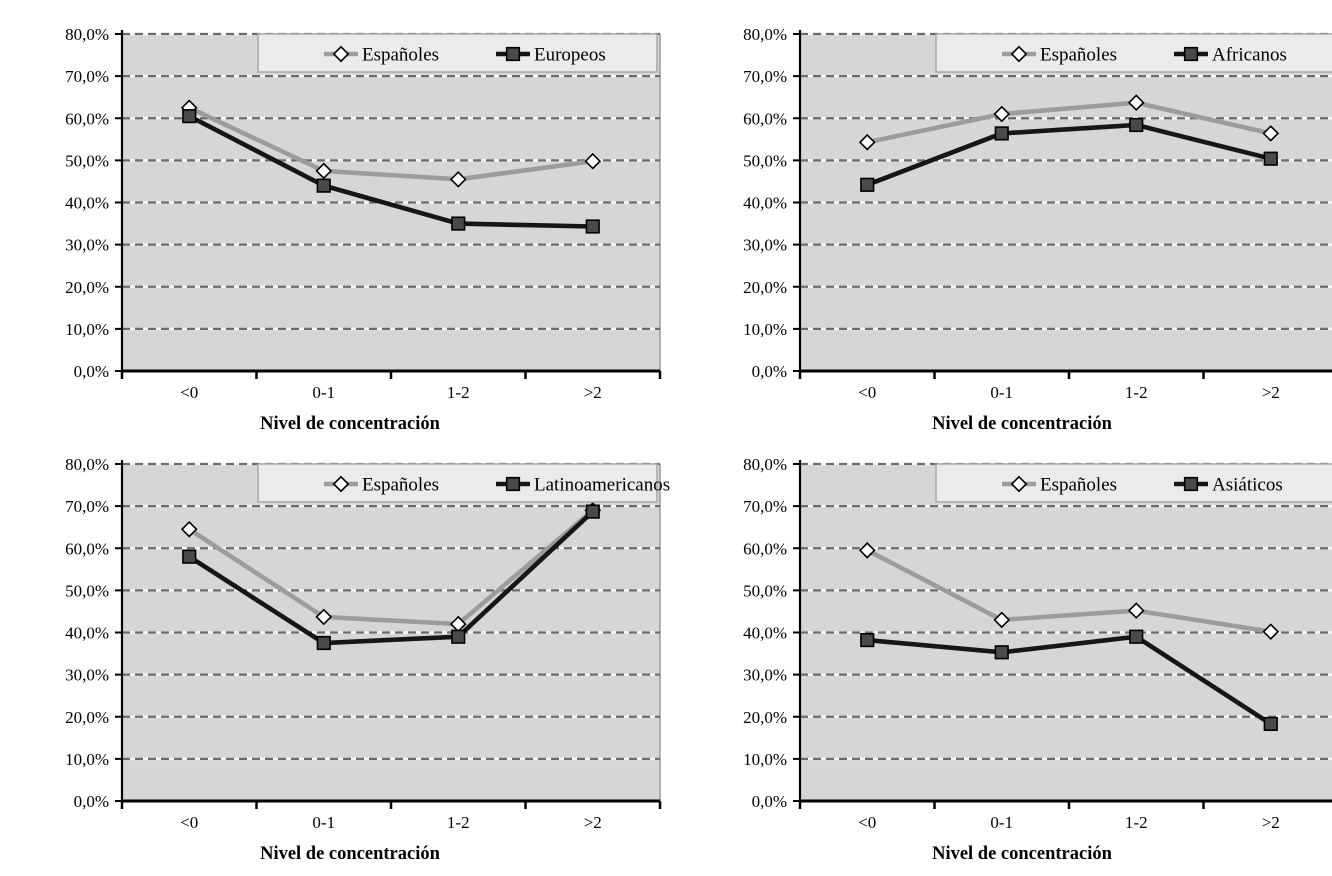 The image size is (1332, 876). What do you see at coordinates (1133, 483) in the screenshot?
I see `legend: Españoles Asiáticos` at bounding box center [1133, 483].